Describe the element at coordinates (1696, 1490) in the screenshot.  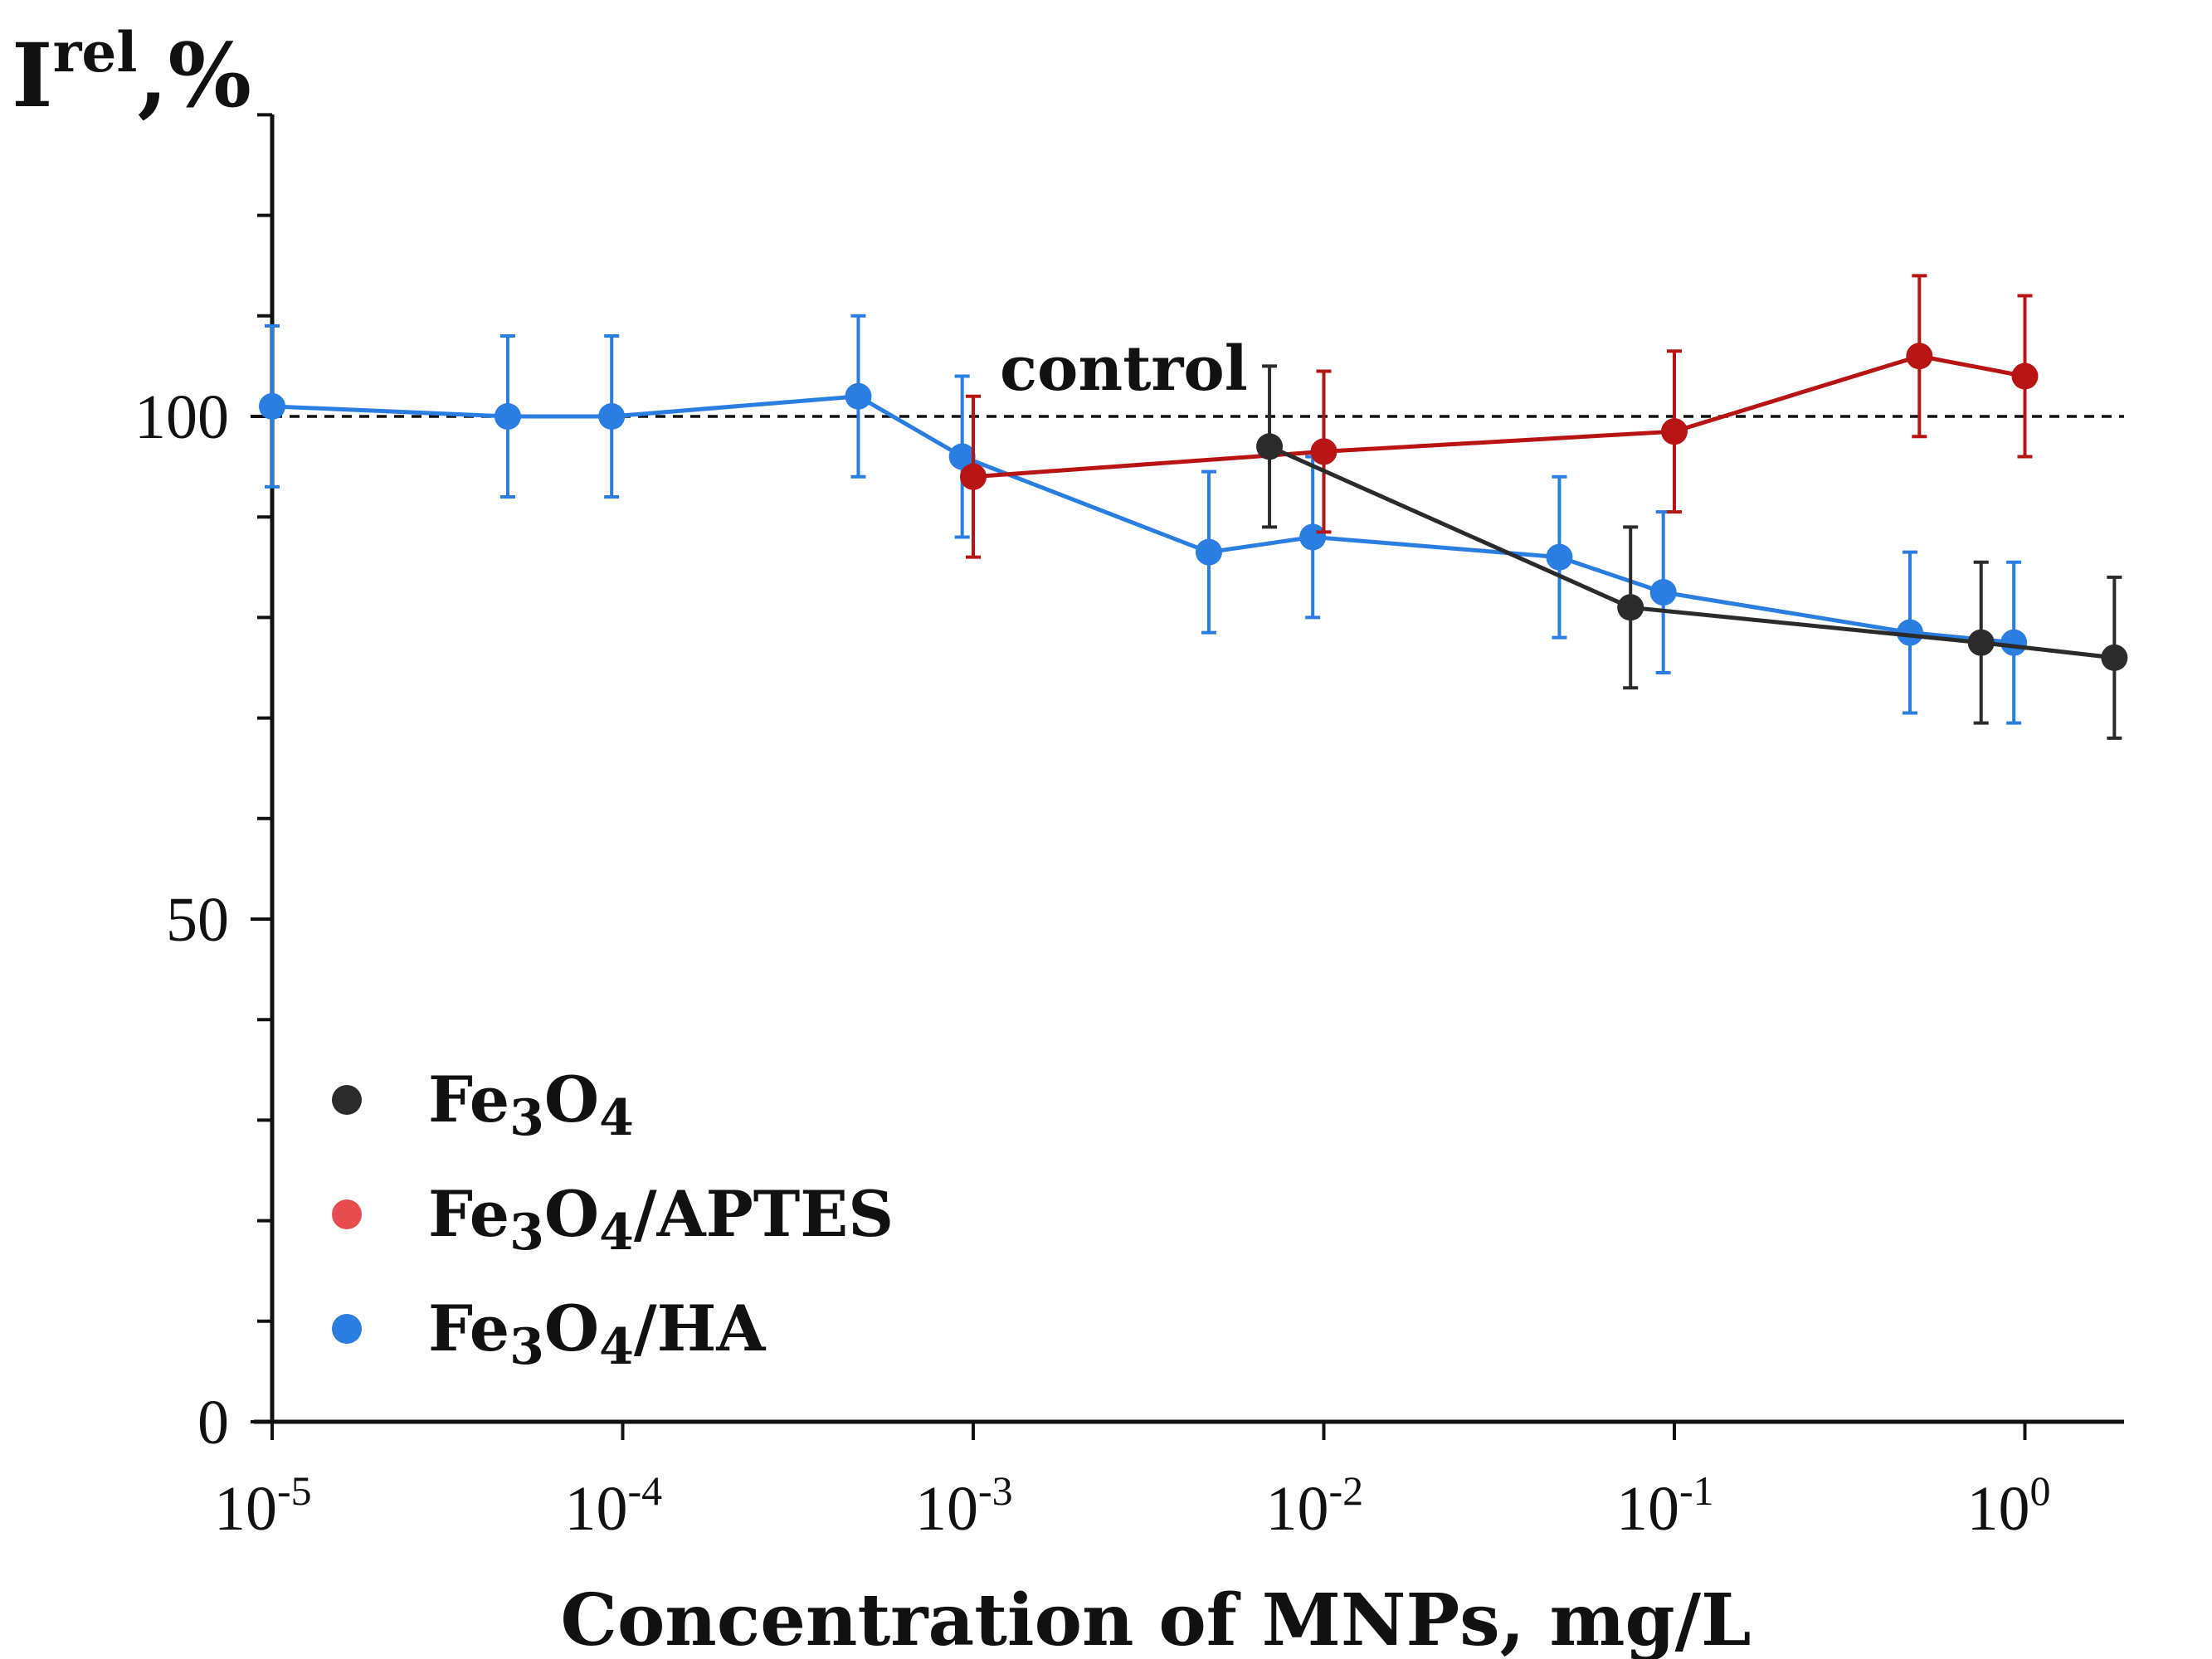
I see `x-tick-exponent: -1` at that location.